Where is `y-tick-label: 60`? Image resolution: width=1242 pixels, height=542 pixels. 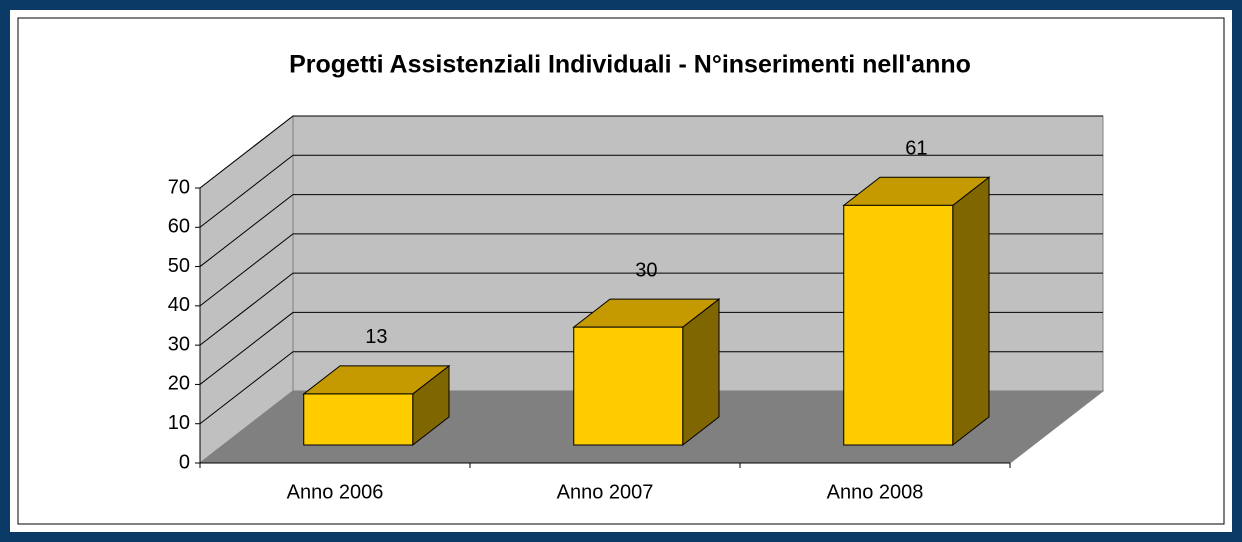 y-tick-label: 60 is located at coordinates (179, 227).